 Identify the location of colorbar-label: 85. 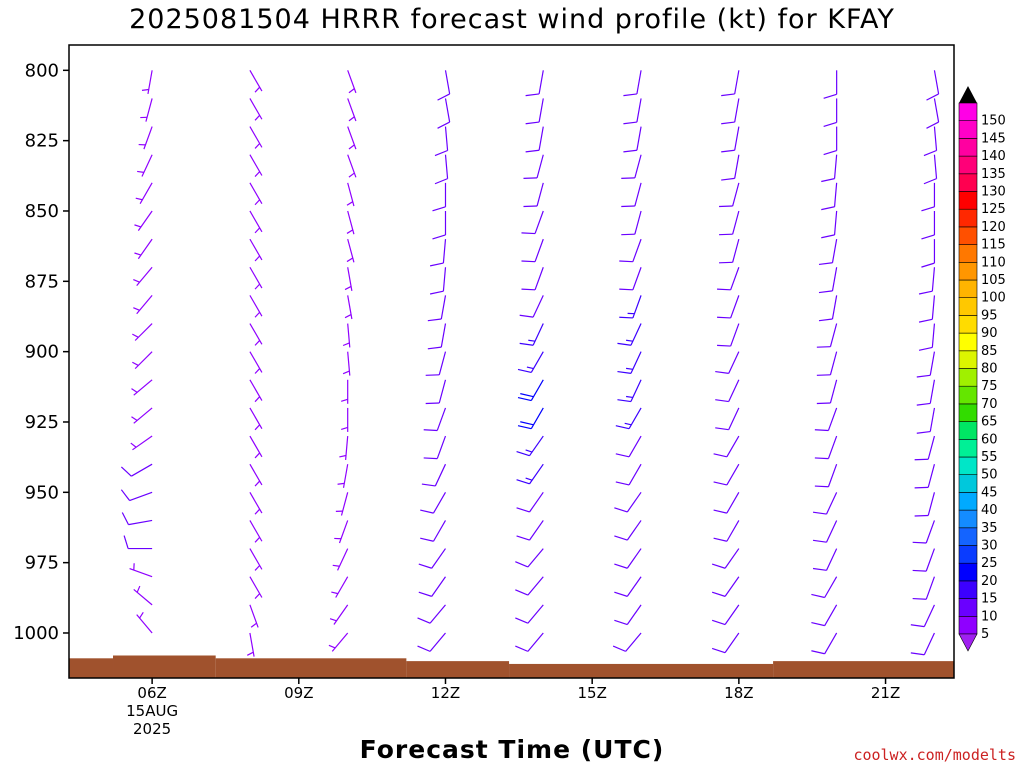
(989, 351).